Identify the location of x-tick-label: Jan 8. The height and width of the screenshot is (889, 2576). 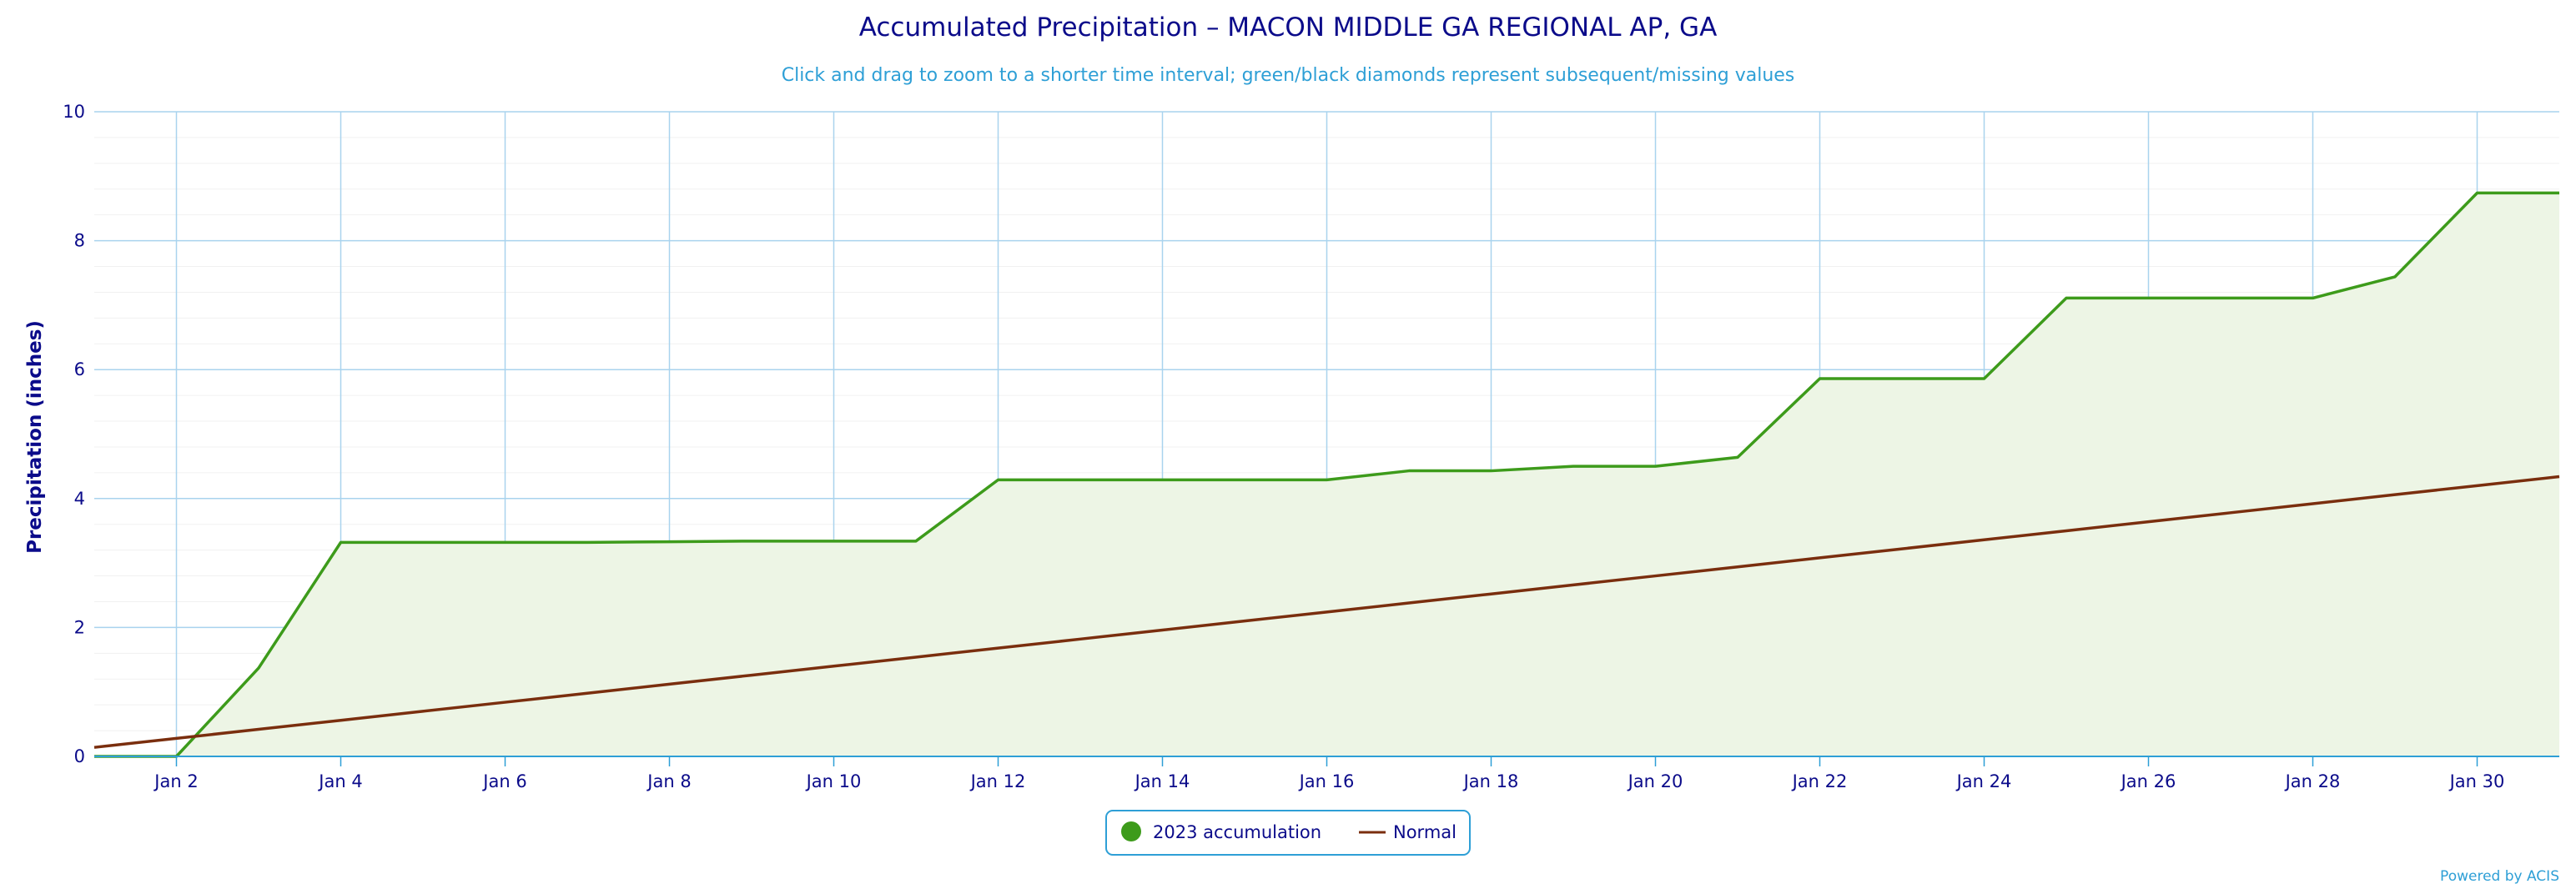
(668, 781).